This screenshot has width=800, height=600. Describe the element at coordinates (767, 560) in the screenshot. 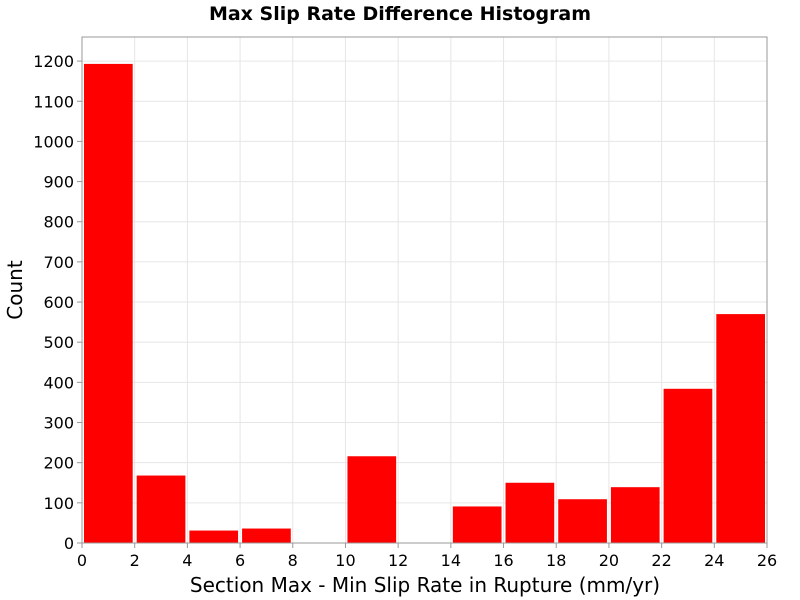

I see `x-tick-label: 26` at that location.